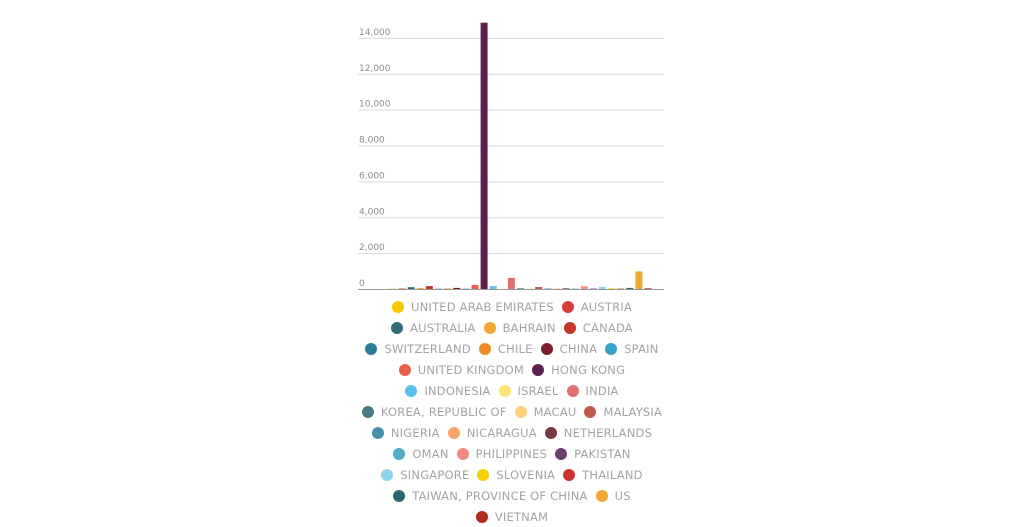 The height and width of the screenshot is (527, 1024). I want to click on legend-item: MACAU, so click(545, 411).